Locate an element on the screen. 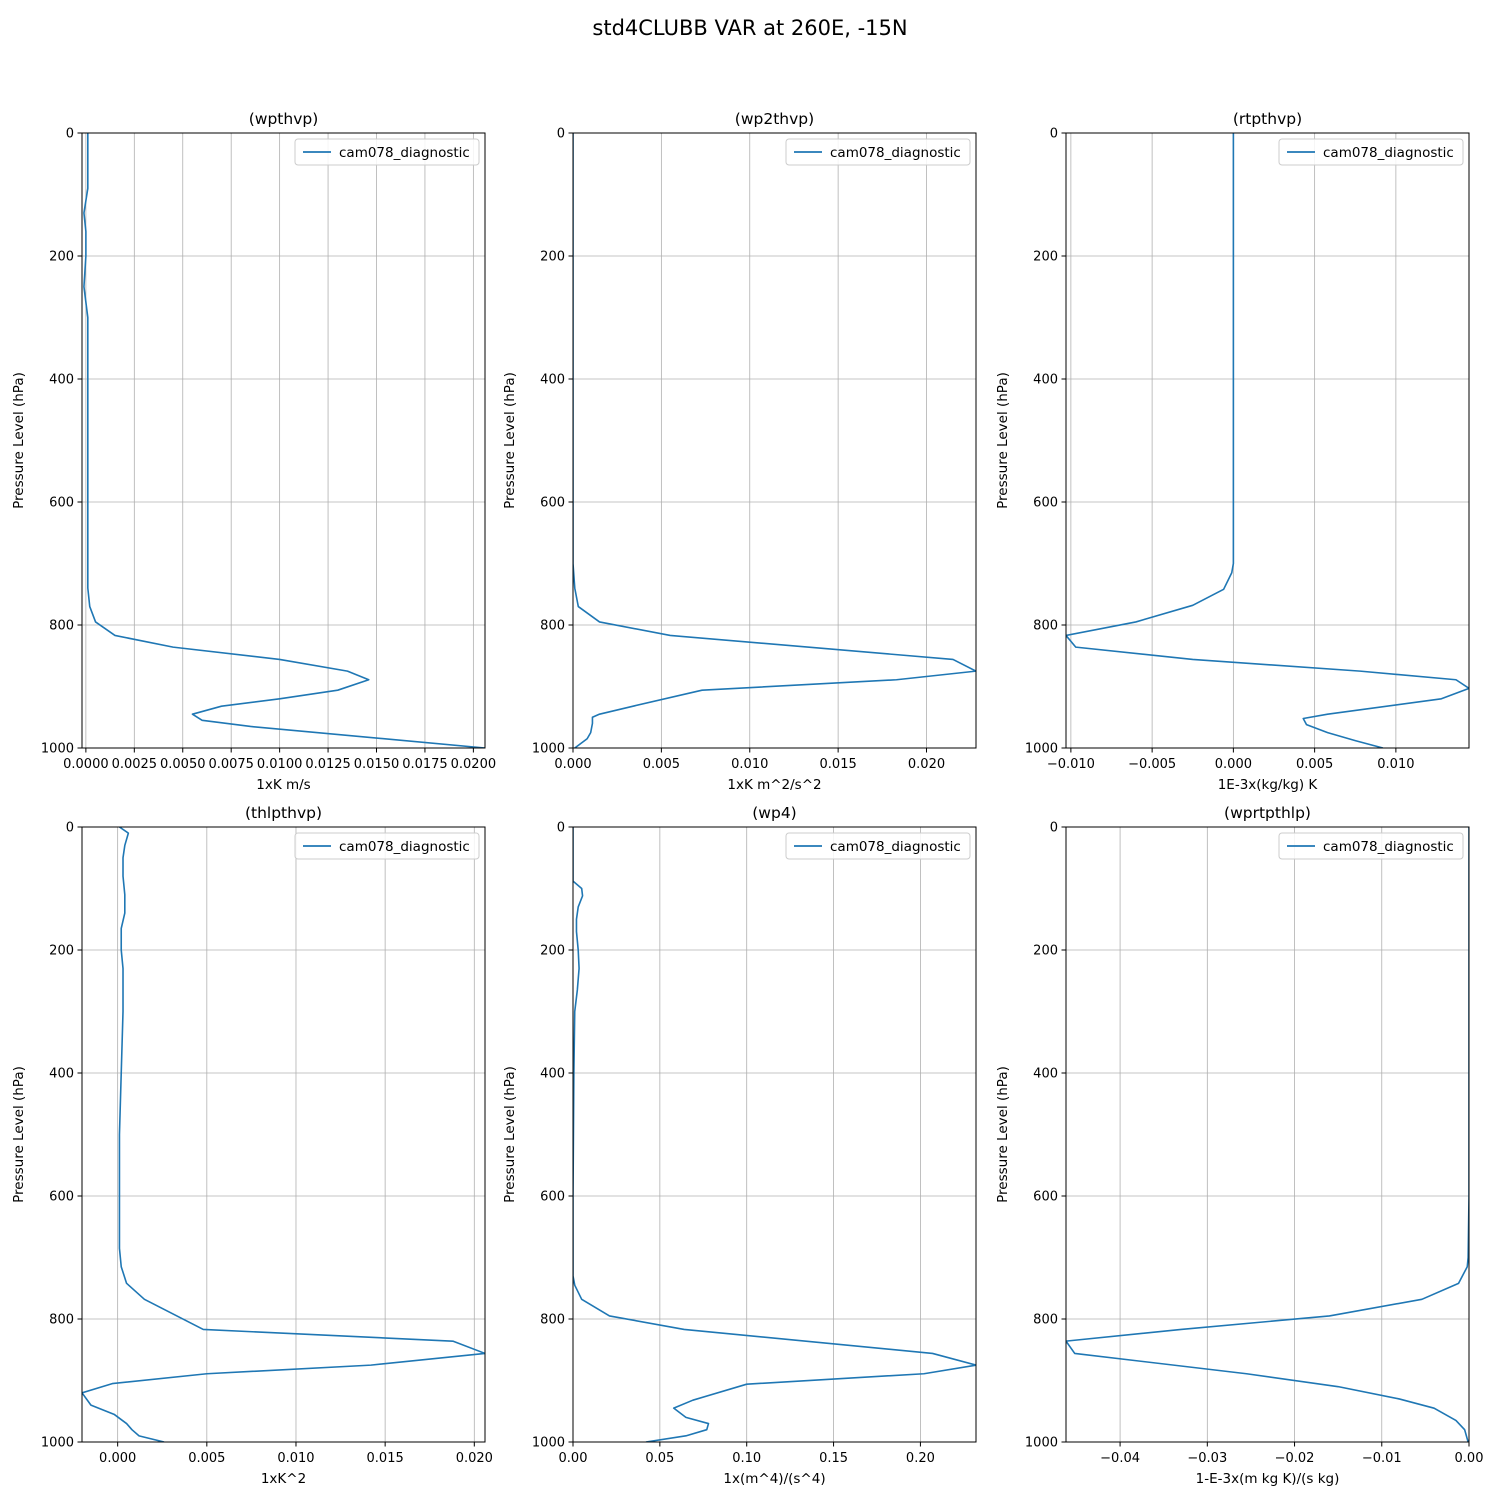 The width and height of the screenshot is (1500, 1500). x-tick-label: 0.0000 is located at coordinates (86, 764).